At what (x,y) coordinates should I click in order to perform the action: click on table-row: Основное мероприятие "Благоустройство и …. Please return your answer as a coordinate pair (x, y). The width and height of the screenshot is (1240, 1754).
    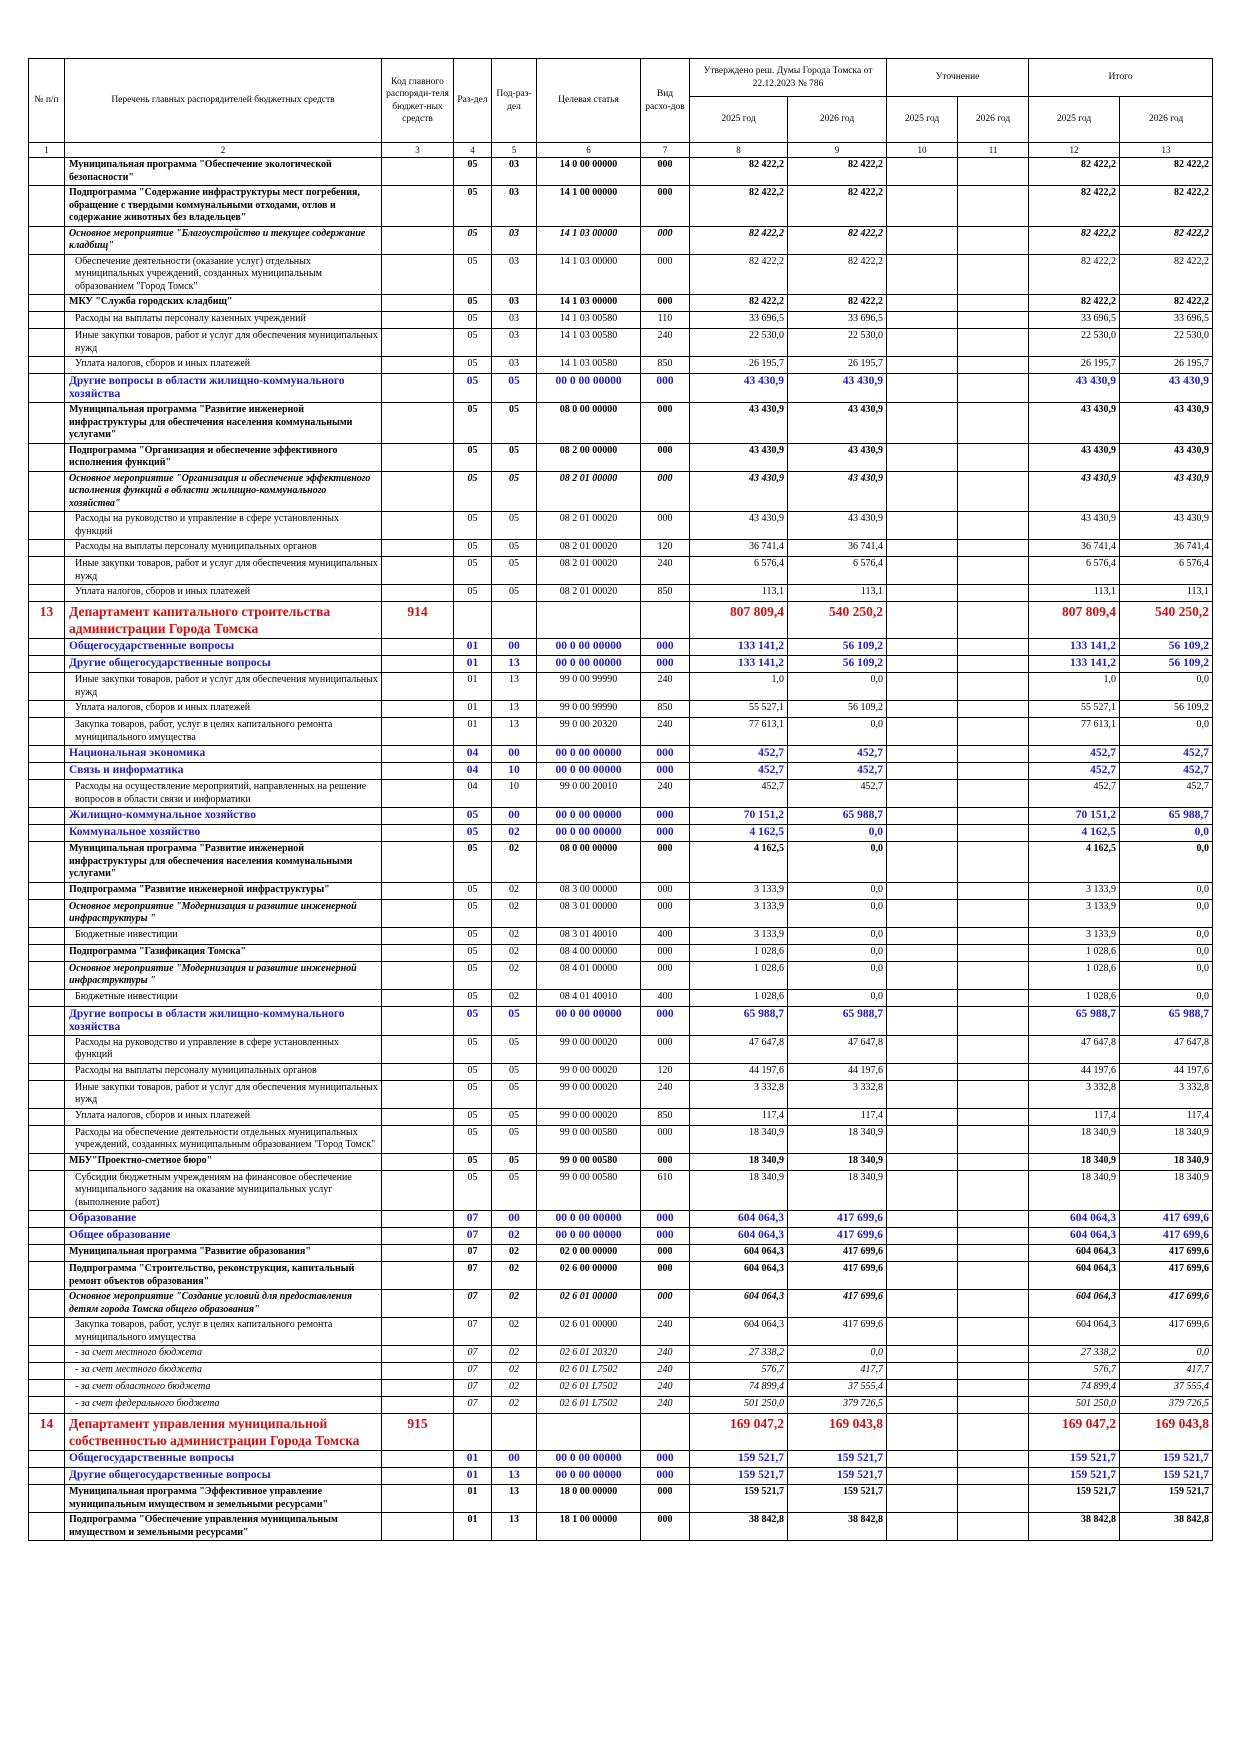
    Looking at the image, I should click on (621, 240).